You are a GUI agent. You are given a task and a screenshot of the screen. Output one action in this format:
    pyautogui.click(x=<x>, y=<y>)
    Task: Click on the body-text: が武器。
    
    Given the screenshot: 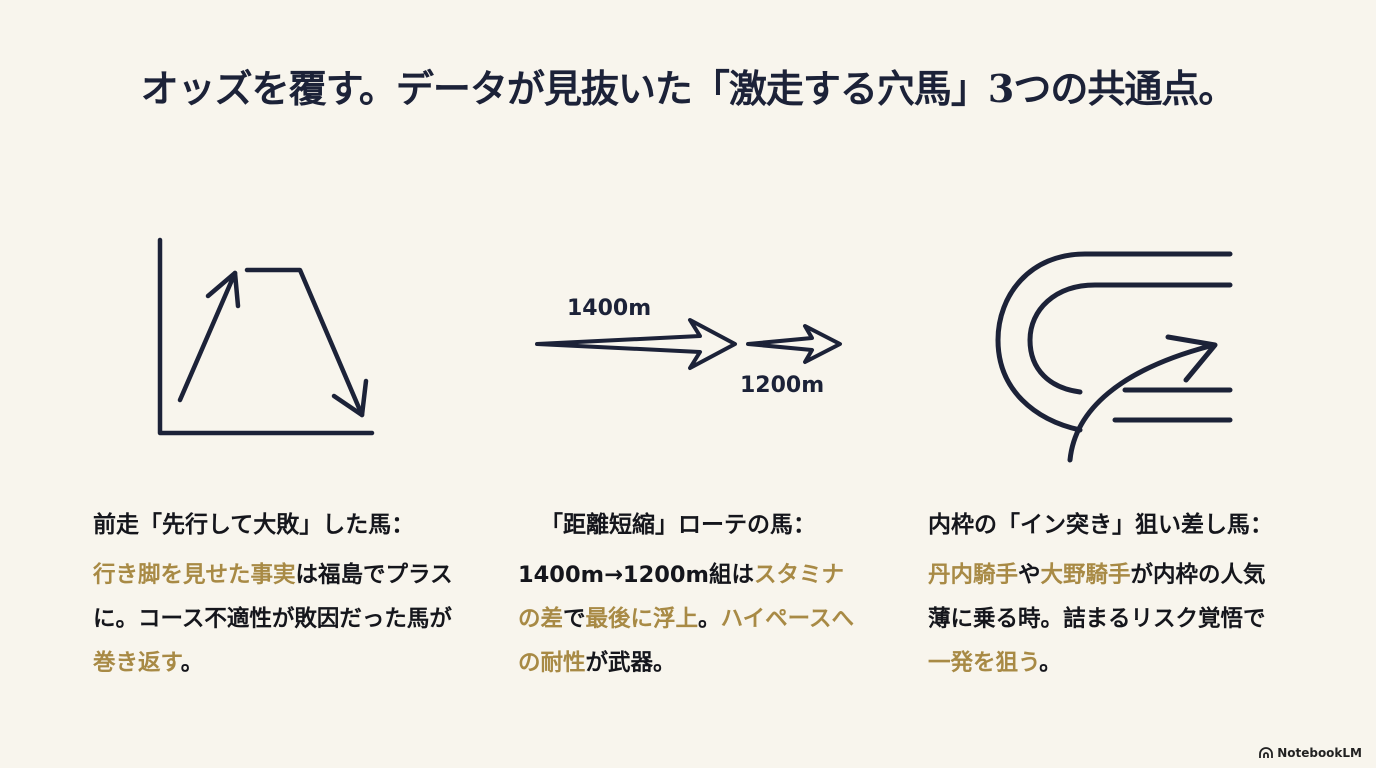 What is the action you would take?
    pyautogui.click(x=630, y=663)
    